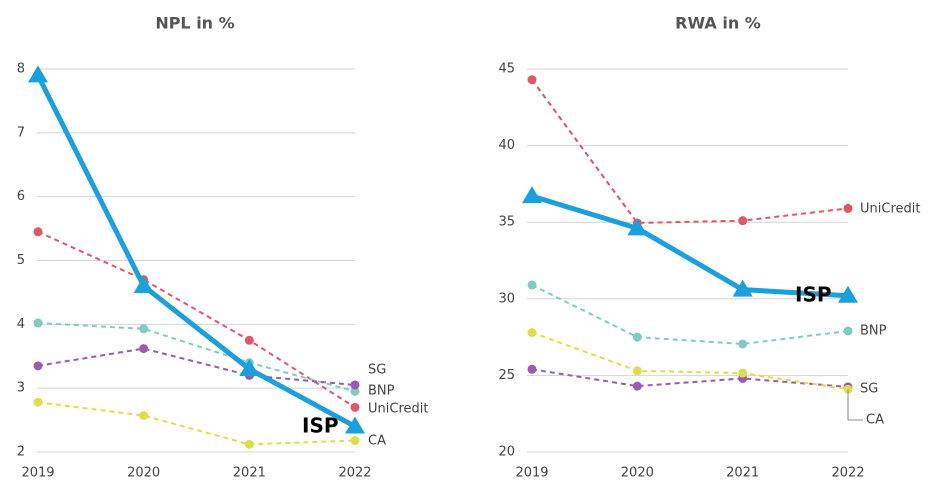 The width and height of the screenshot is (942, 485). I want to click on y-tick-label: 5, so click(21, 260).